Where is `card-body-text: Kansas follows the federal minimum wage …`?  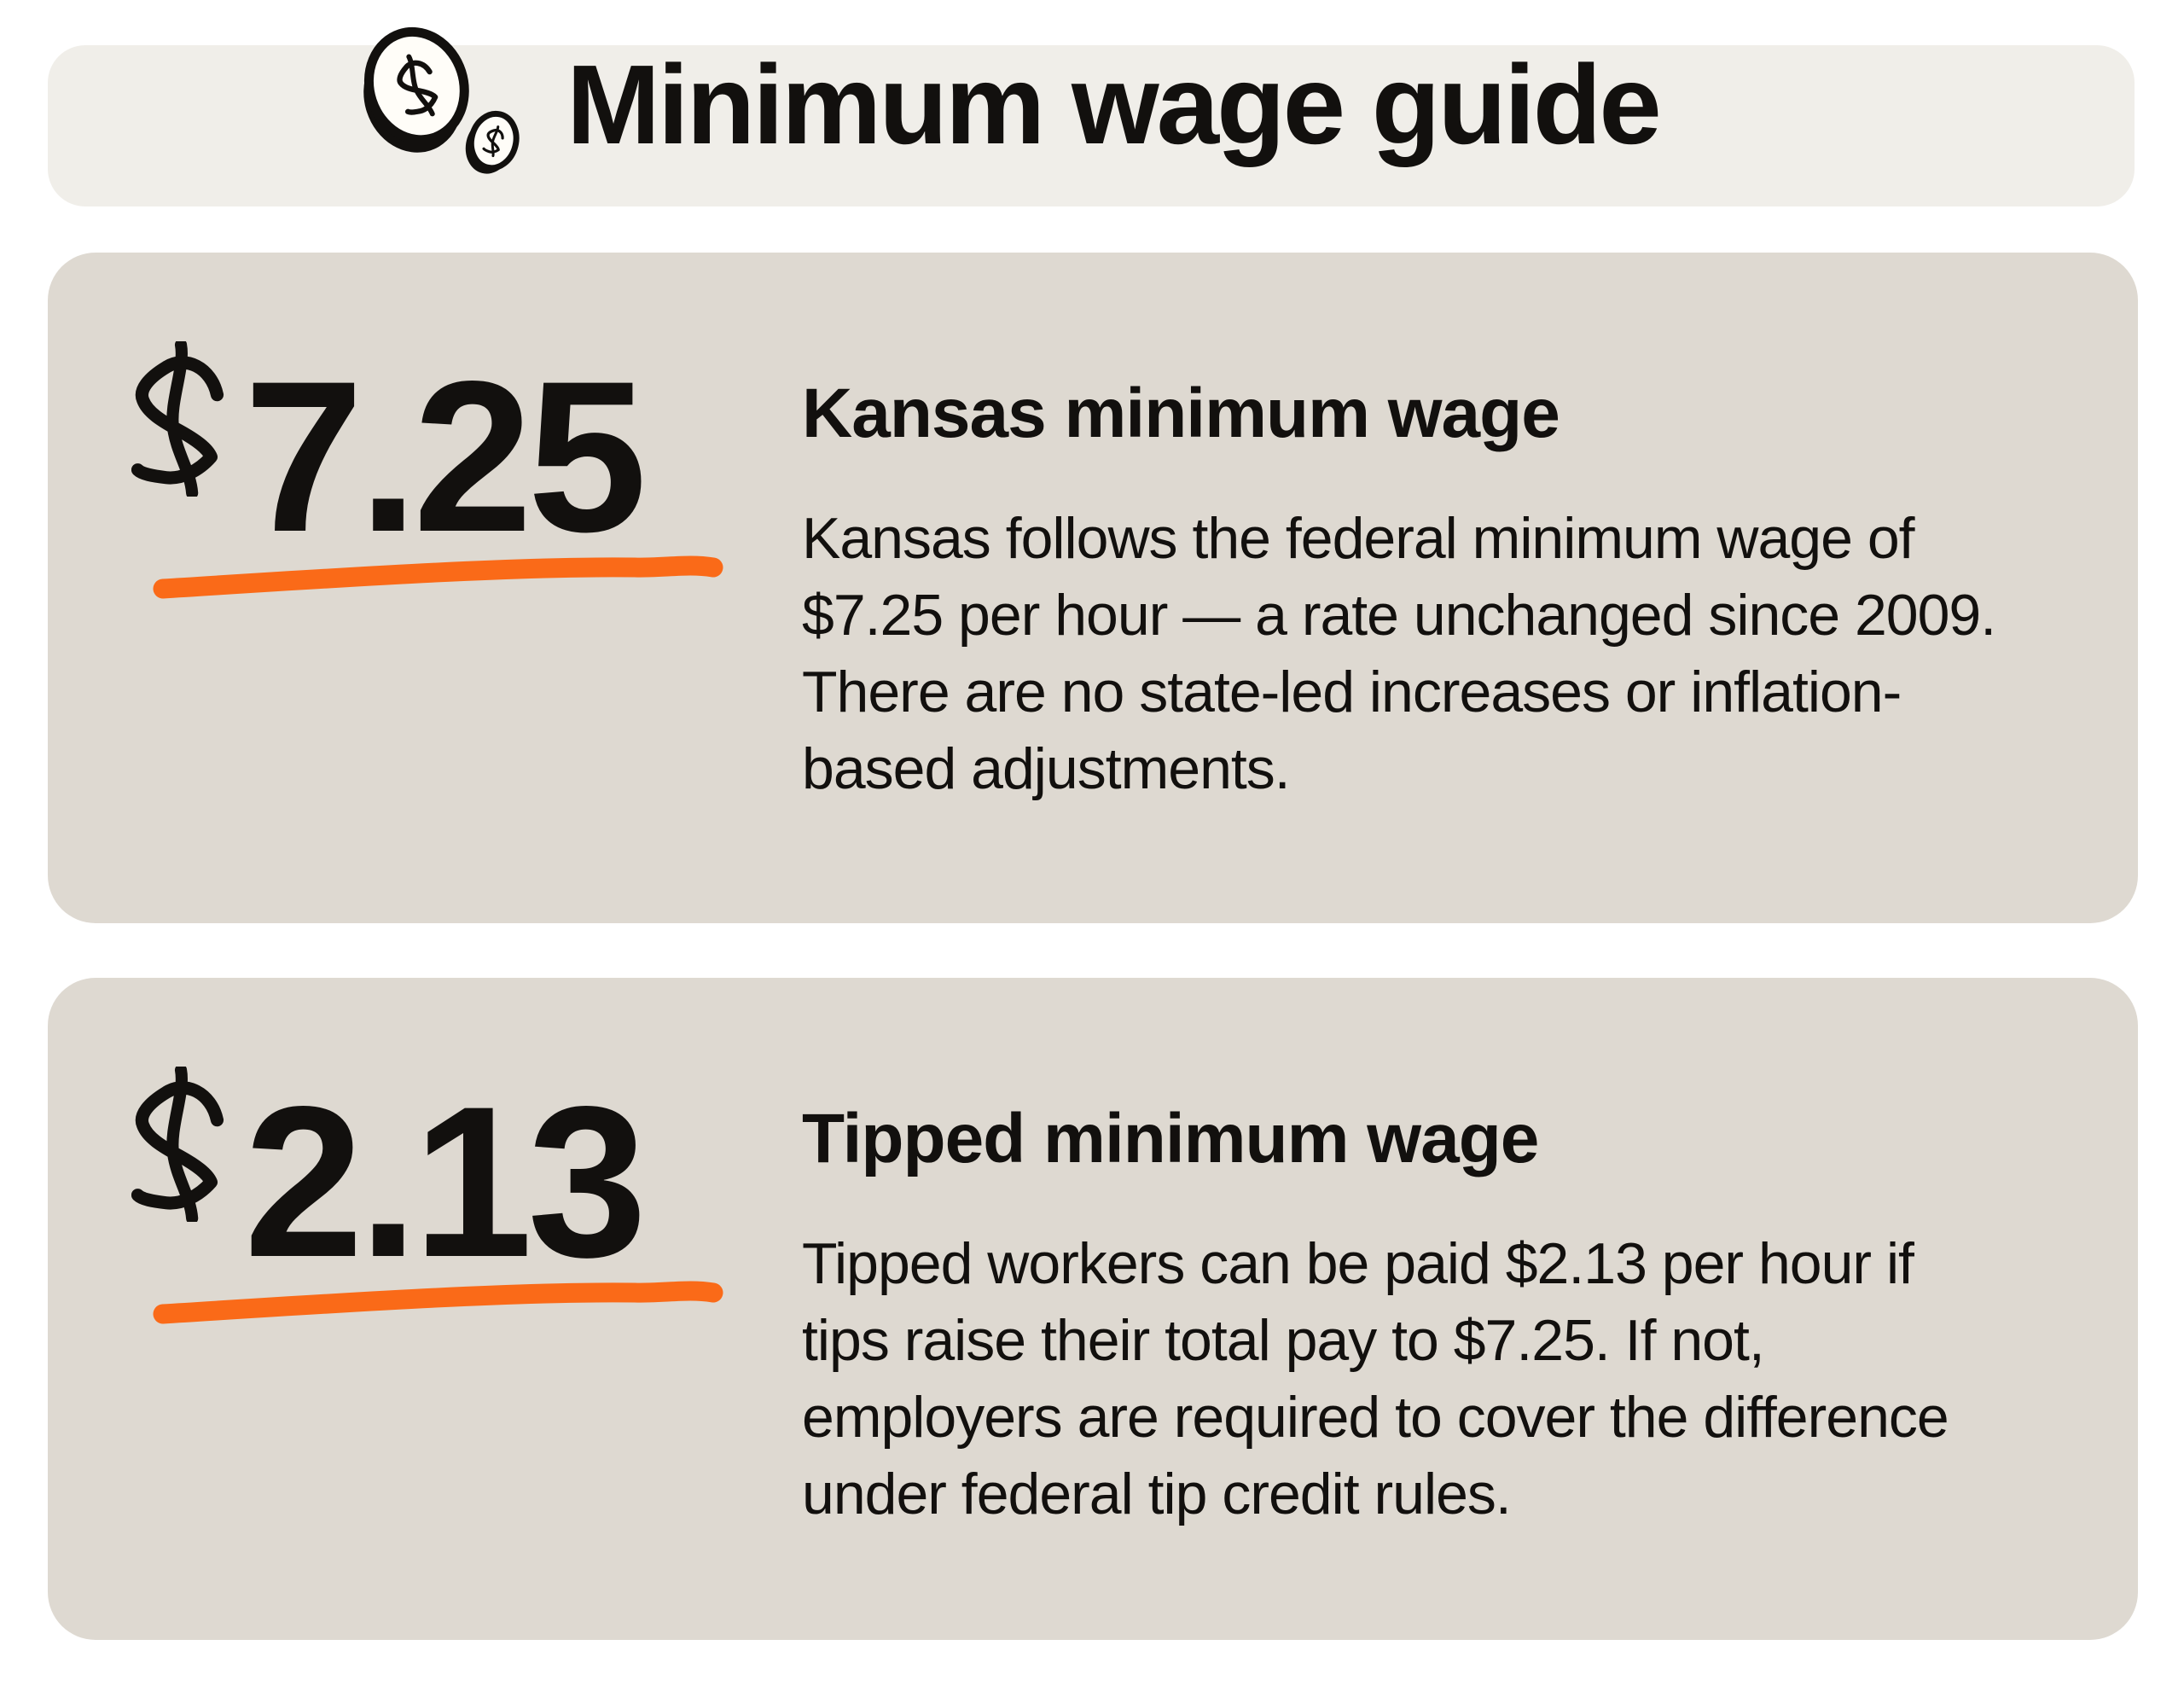 card-body-text: Kansas follows the federal minimum wage … is located at coordinates (1399, 653).